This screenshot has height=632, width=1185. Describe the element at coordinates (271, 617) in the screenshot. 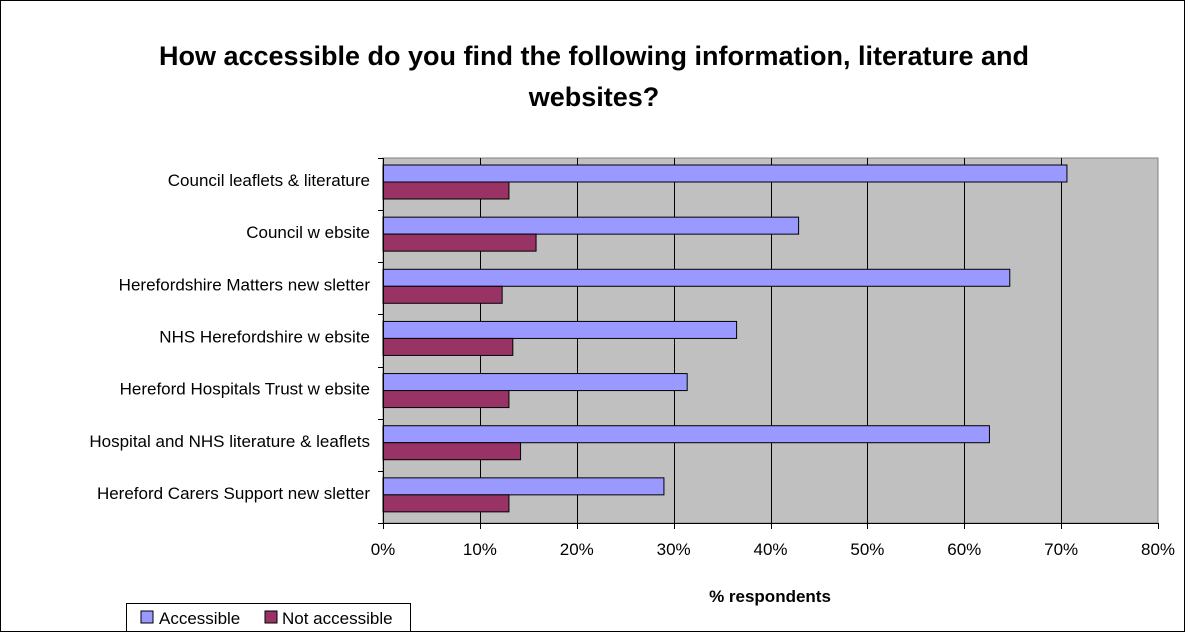

I see `legend-swatch-not-accessible` at that location.